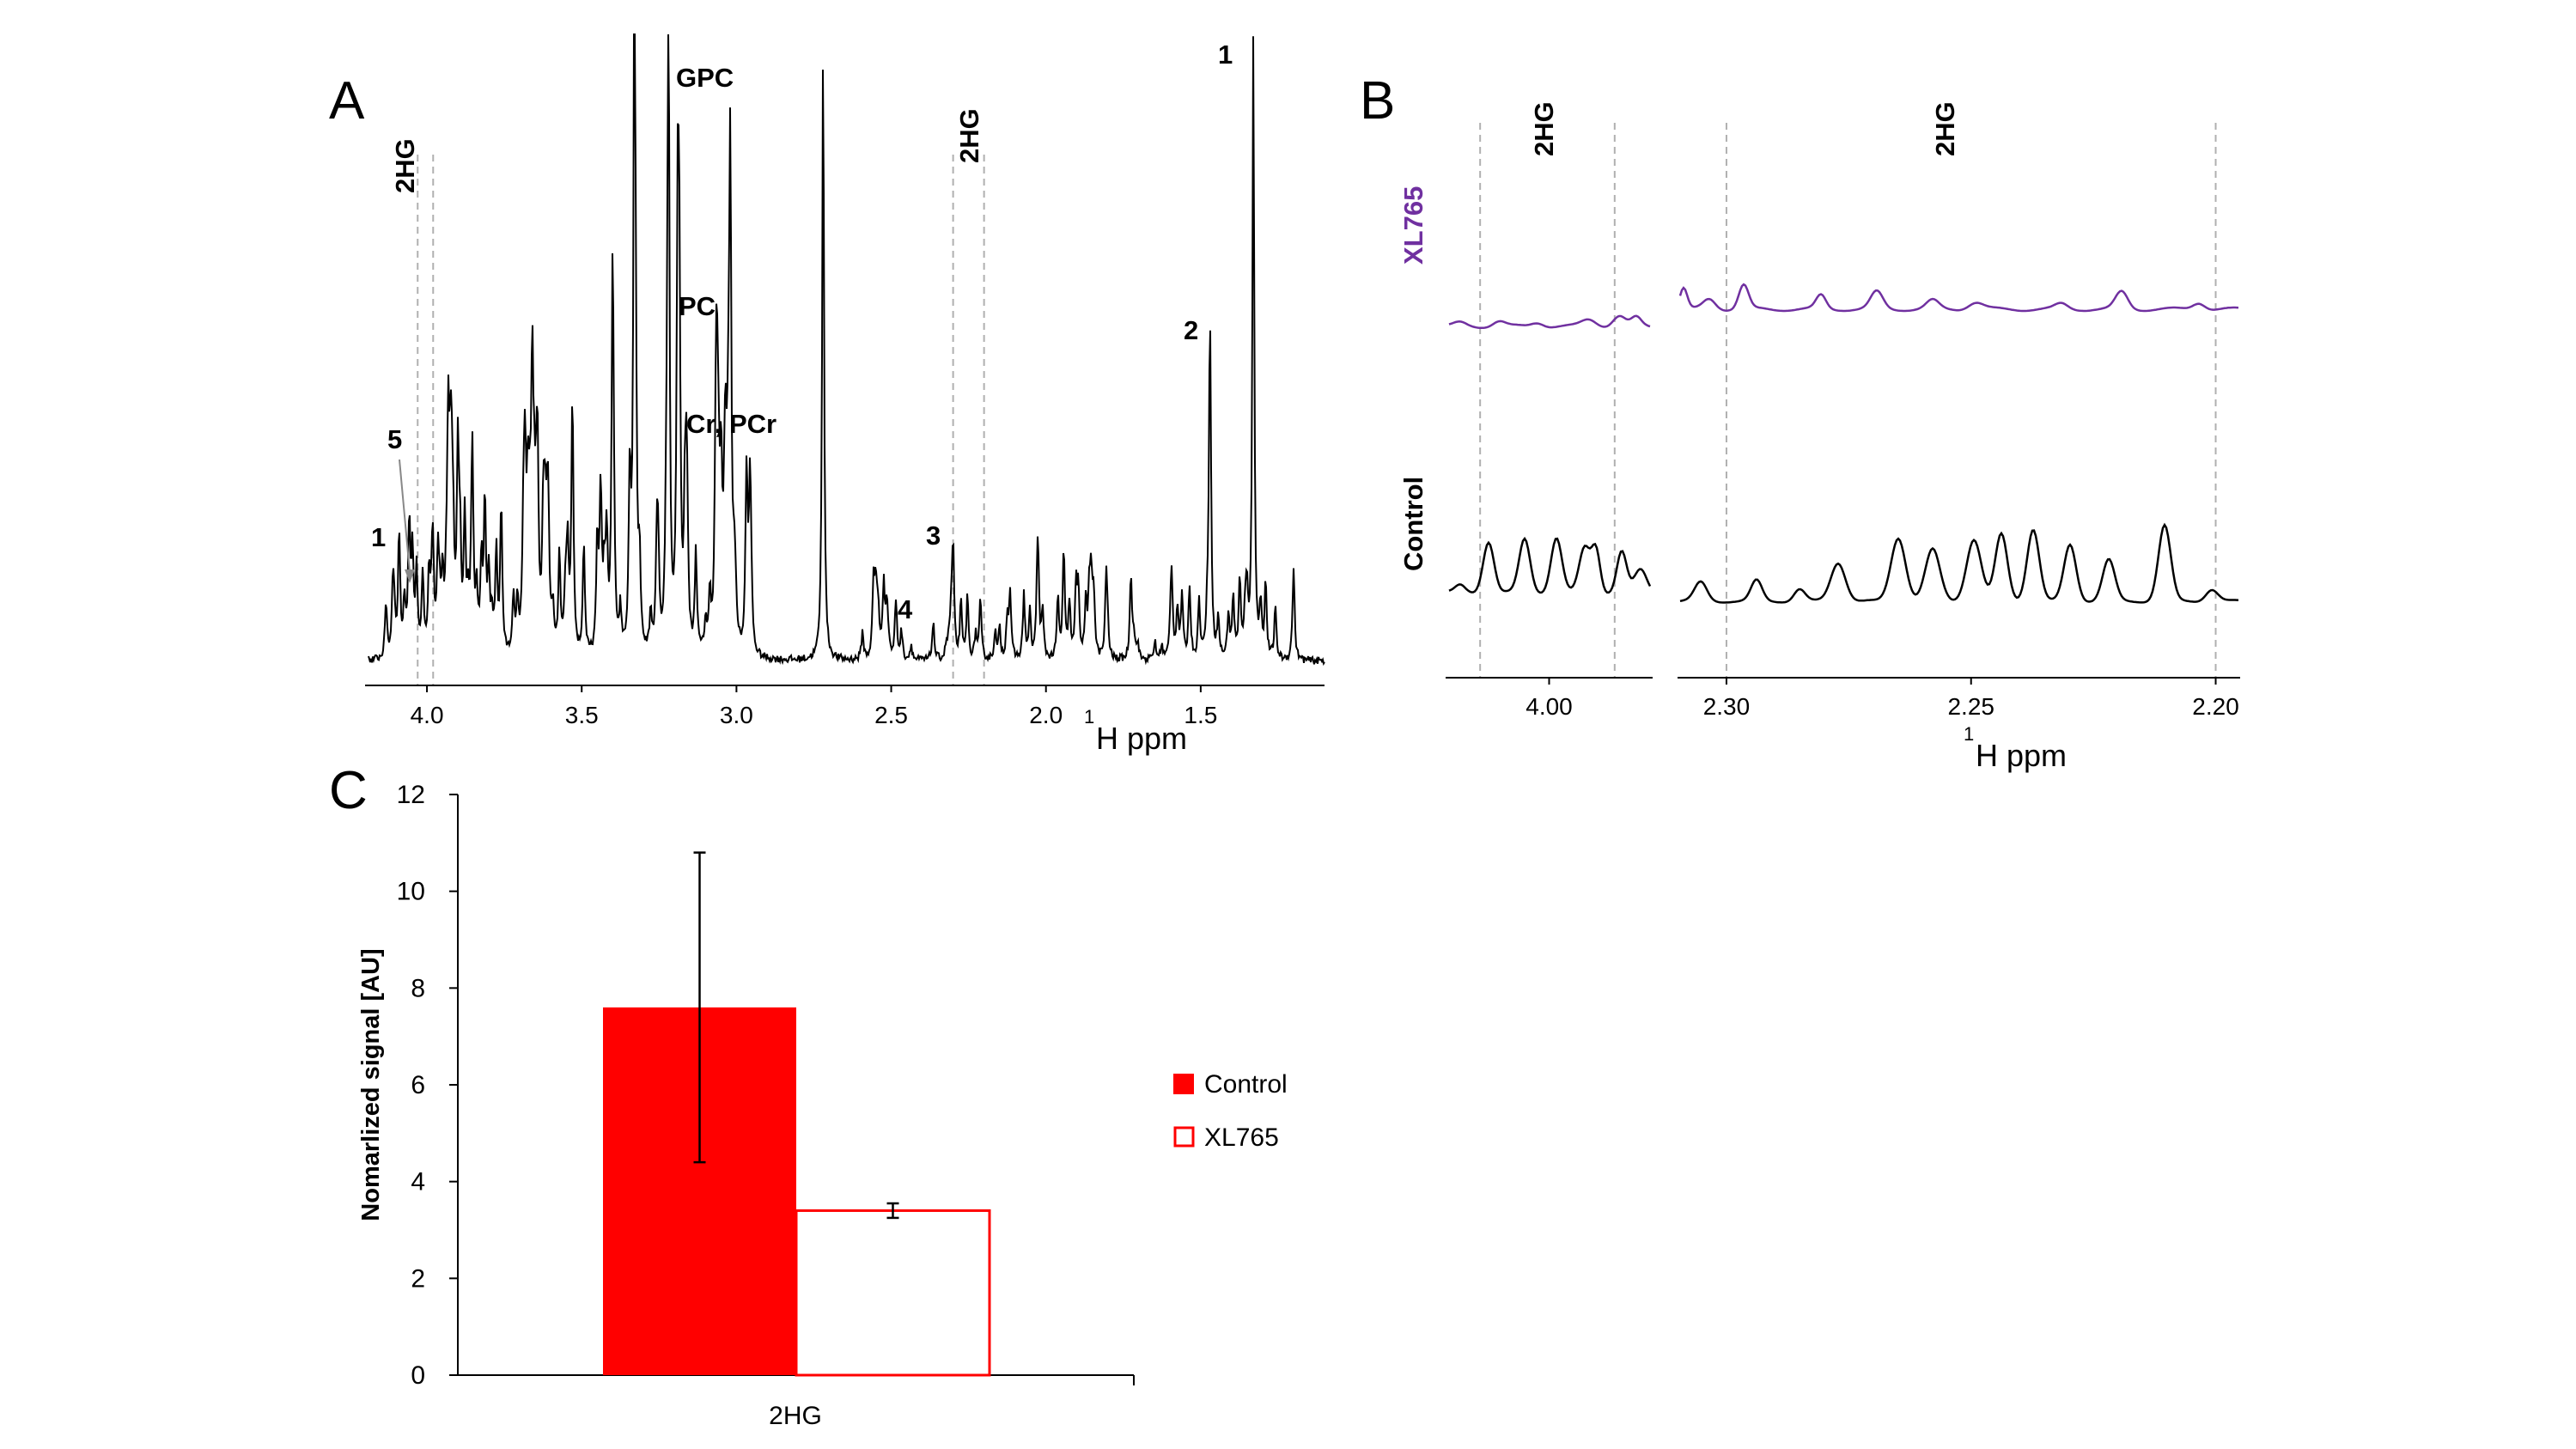  What do you see at coordinates (731, 424) in the screenshot?
I see `label-cr-pcr: Cr, PCr` at bounding box center [731, 424].